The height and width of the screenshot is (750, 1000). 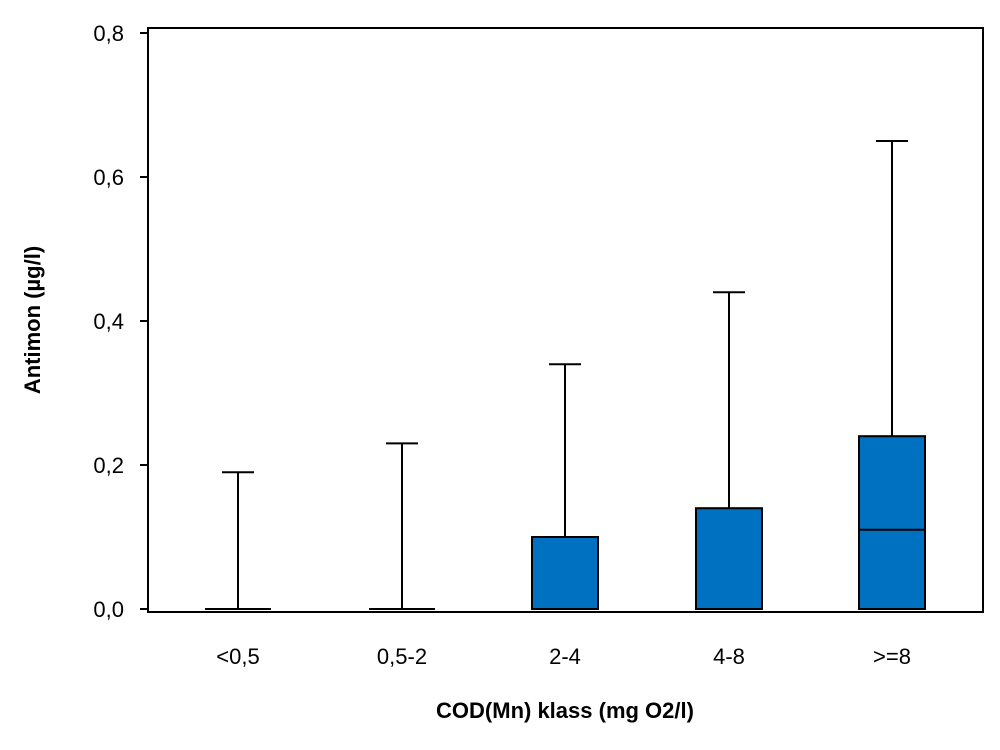 I want to click on x-axis: <0,5 0,5-2 2-4 4-8 >=8, so click(x=563, y=656).